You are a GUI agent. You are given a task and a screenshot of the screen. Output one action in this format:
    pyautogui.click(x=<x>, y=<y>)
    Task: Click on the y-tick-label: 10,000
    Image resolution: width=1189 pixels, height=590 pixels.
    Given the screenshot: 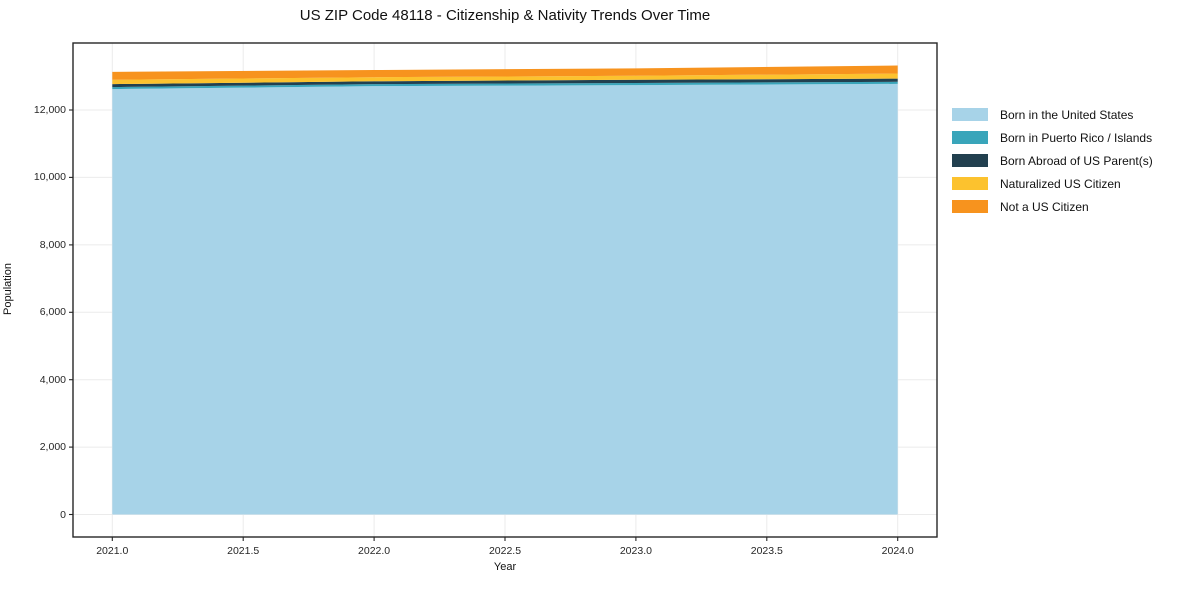 What is the action you would take?
    pyautogui.click(x=49, y=177)
    